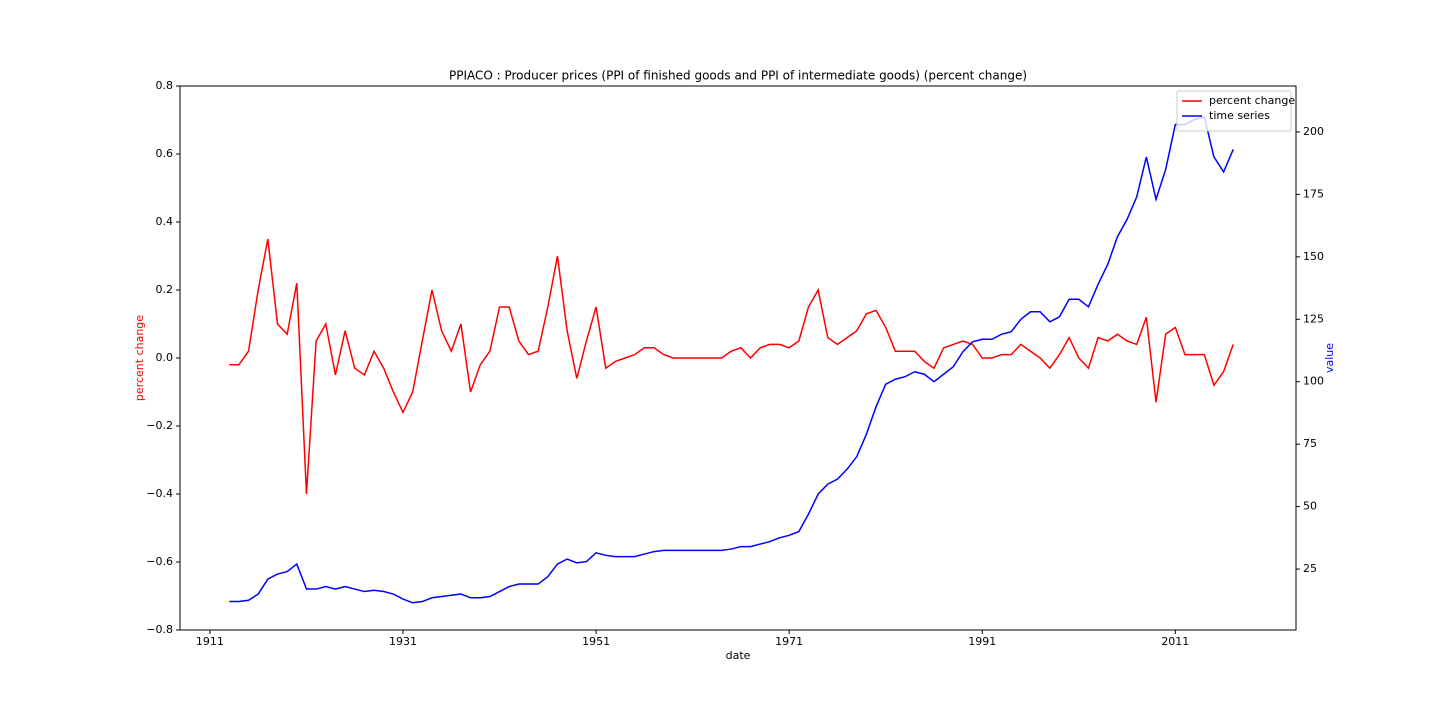 The image size is (1440, 720). Describe the element at coordinates (159, 425) in the screenshot. I see `y-tick-label: −0.2` at that location.